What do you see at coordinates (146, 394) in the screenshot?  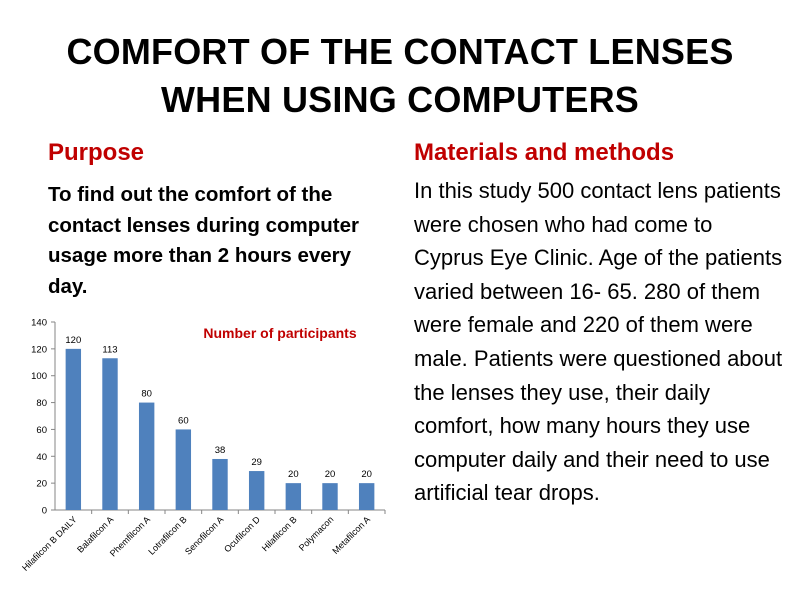 I see `data-label: 80` at bounding box center [146, 394].